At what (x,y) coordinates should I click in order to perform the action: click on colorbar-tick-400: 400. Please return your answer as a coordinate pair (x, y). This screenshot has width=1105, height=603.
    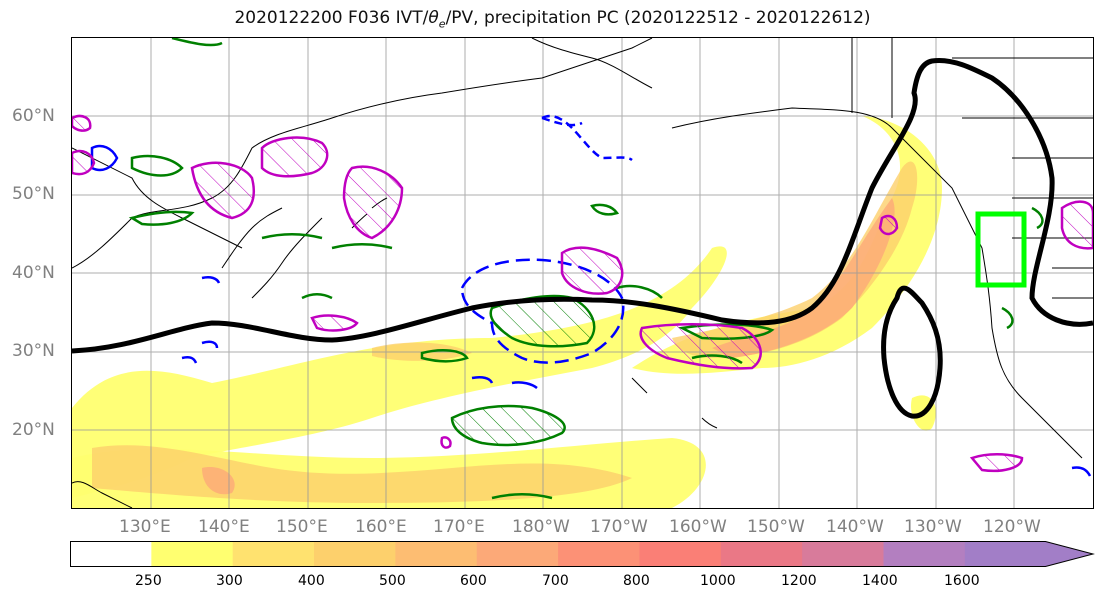
    Looking at the image, I should click on (311, 581).